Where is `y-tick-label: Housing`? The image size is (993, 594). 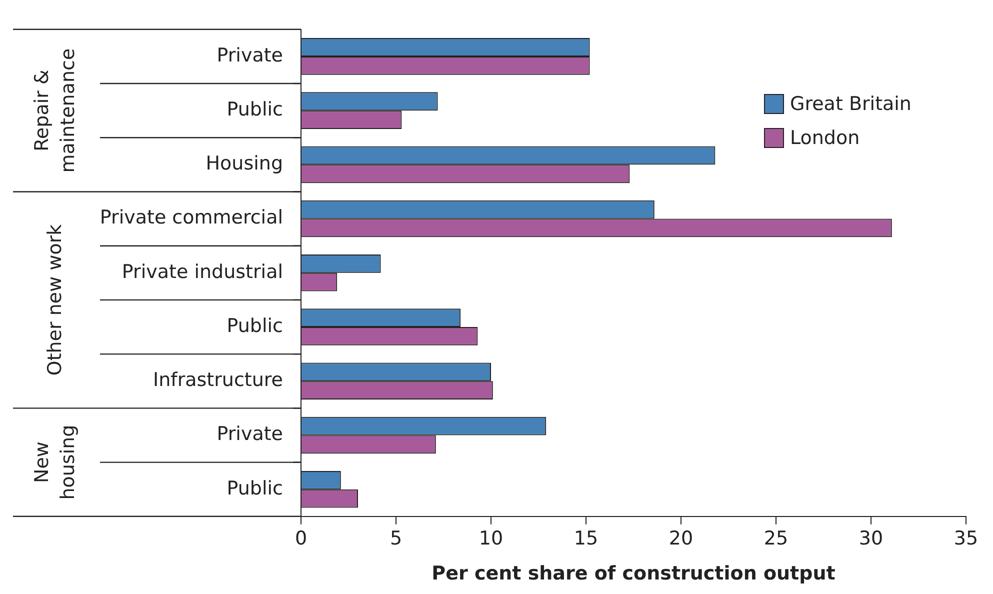
y-tick-label: Housing is located at coordinates (244, 163).